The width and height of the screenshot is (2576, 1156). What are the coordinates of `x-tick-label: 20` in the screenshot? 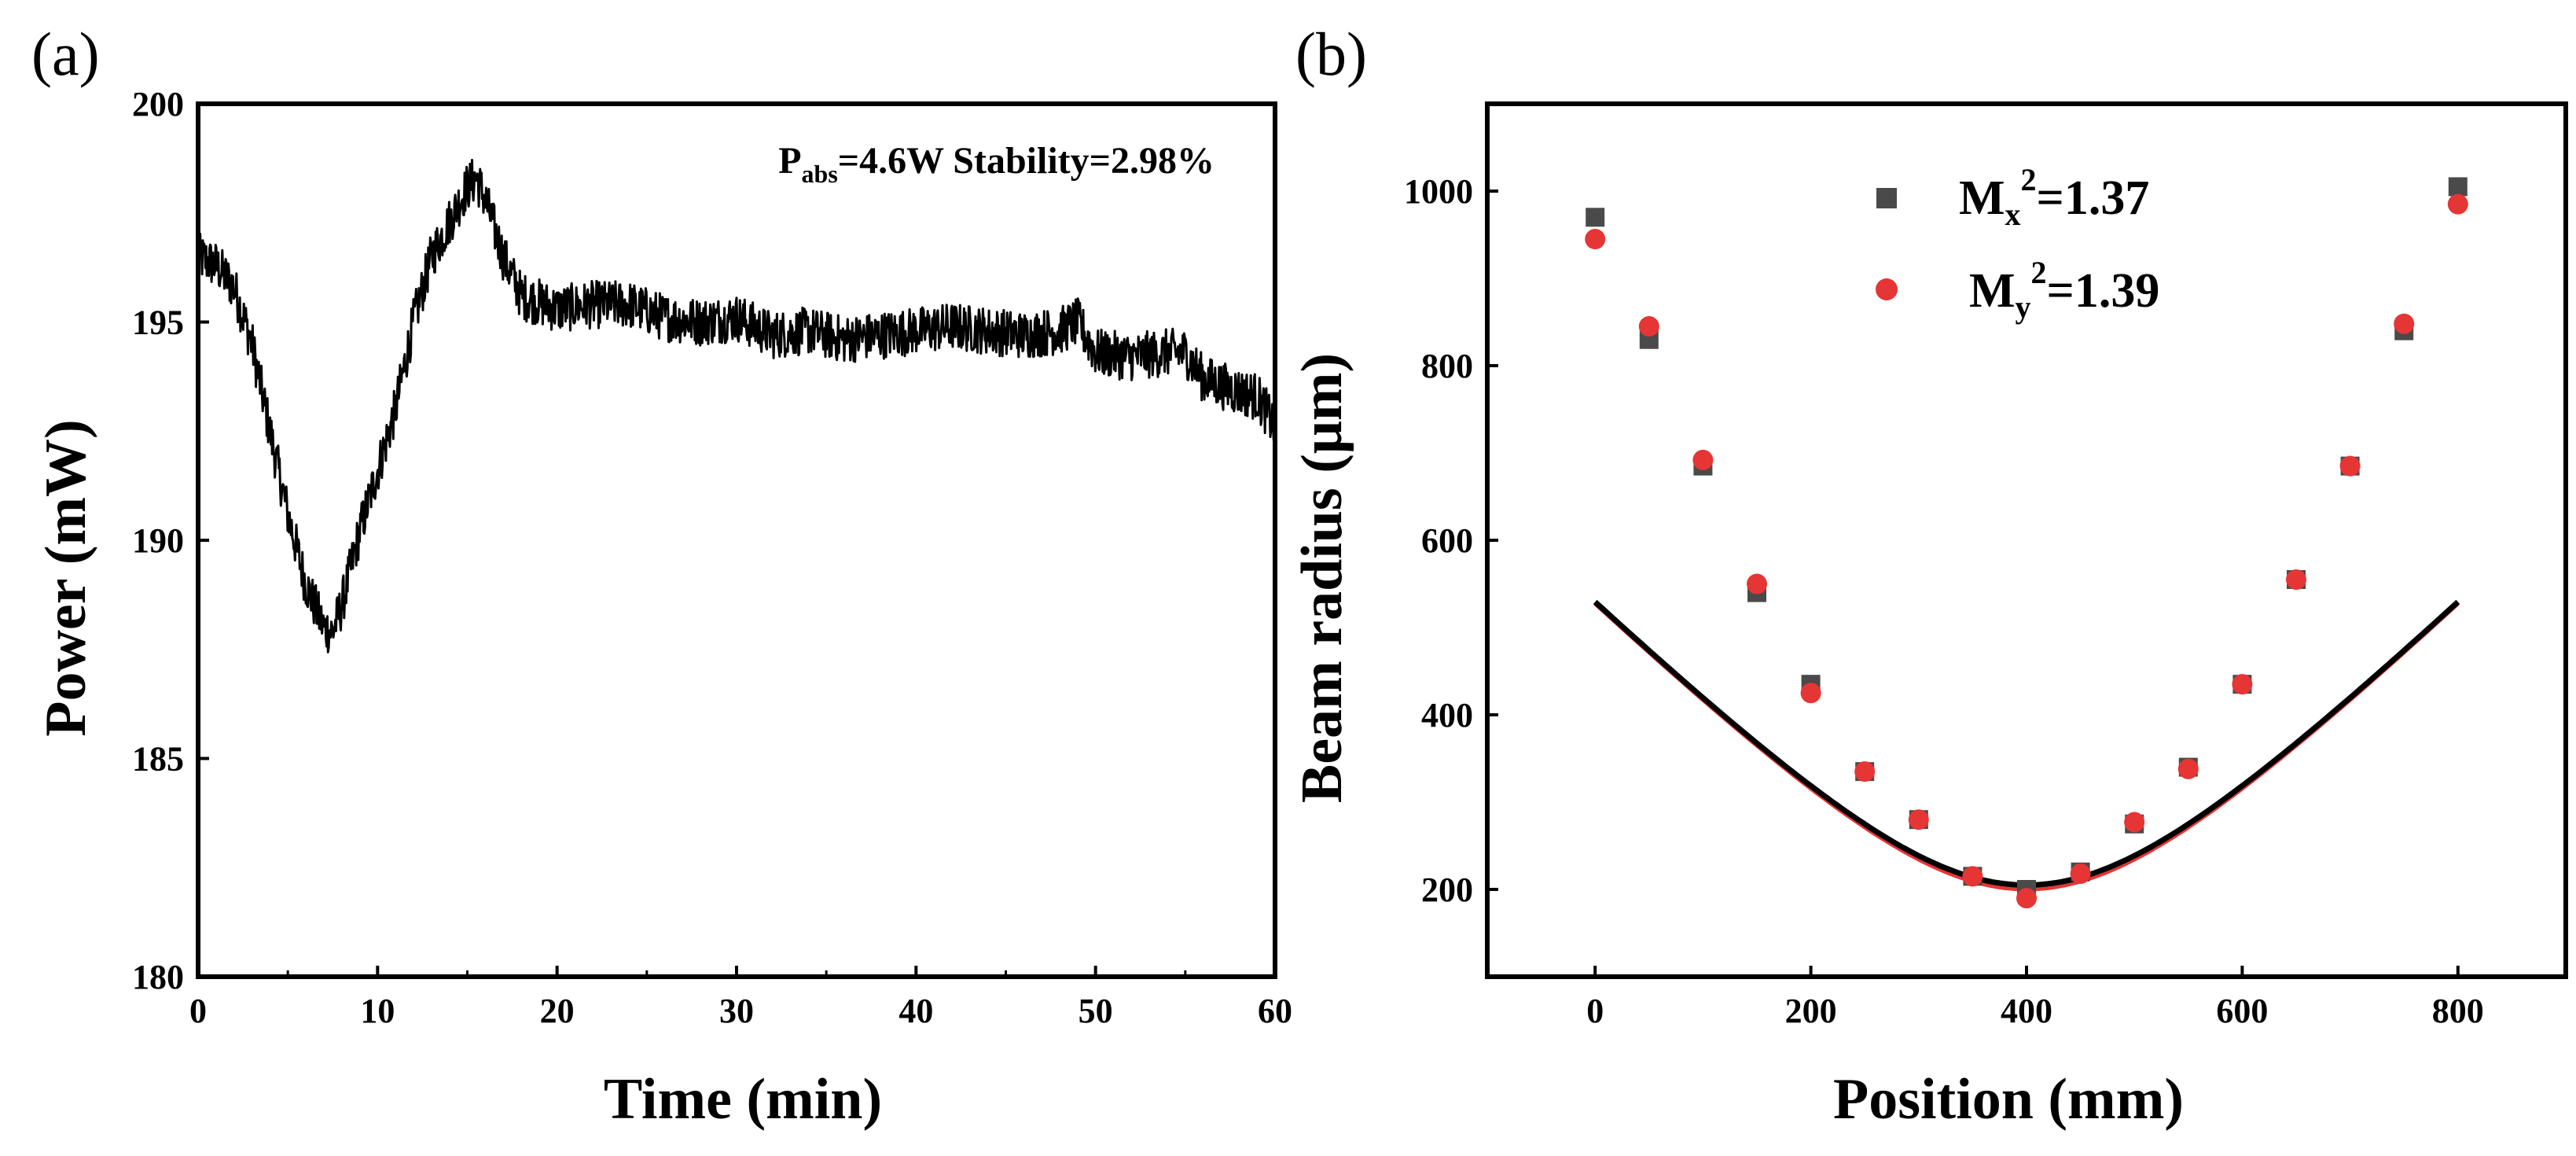 It's located at (557, 1011).